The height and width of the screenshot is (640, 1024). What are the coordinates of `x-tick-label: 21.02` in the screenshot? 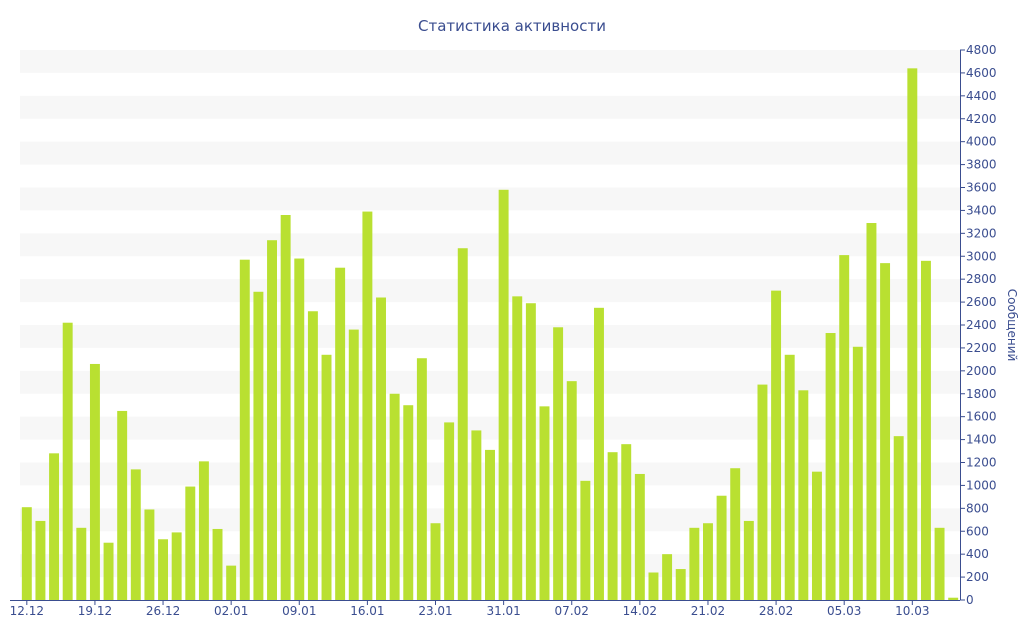 It's located at (708, 611).